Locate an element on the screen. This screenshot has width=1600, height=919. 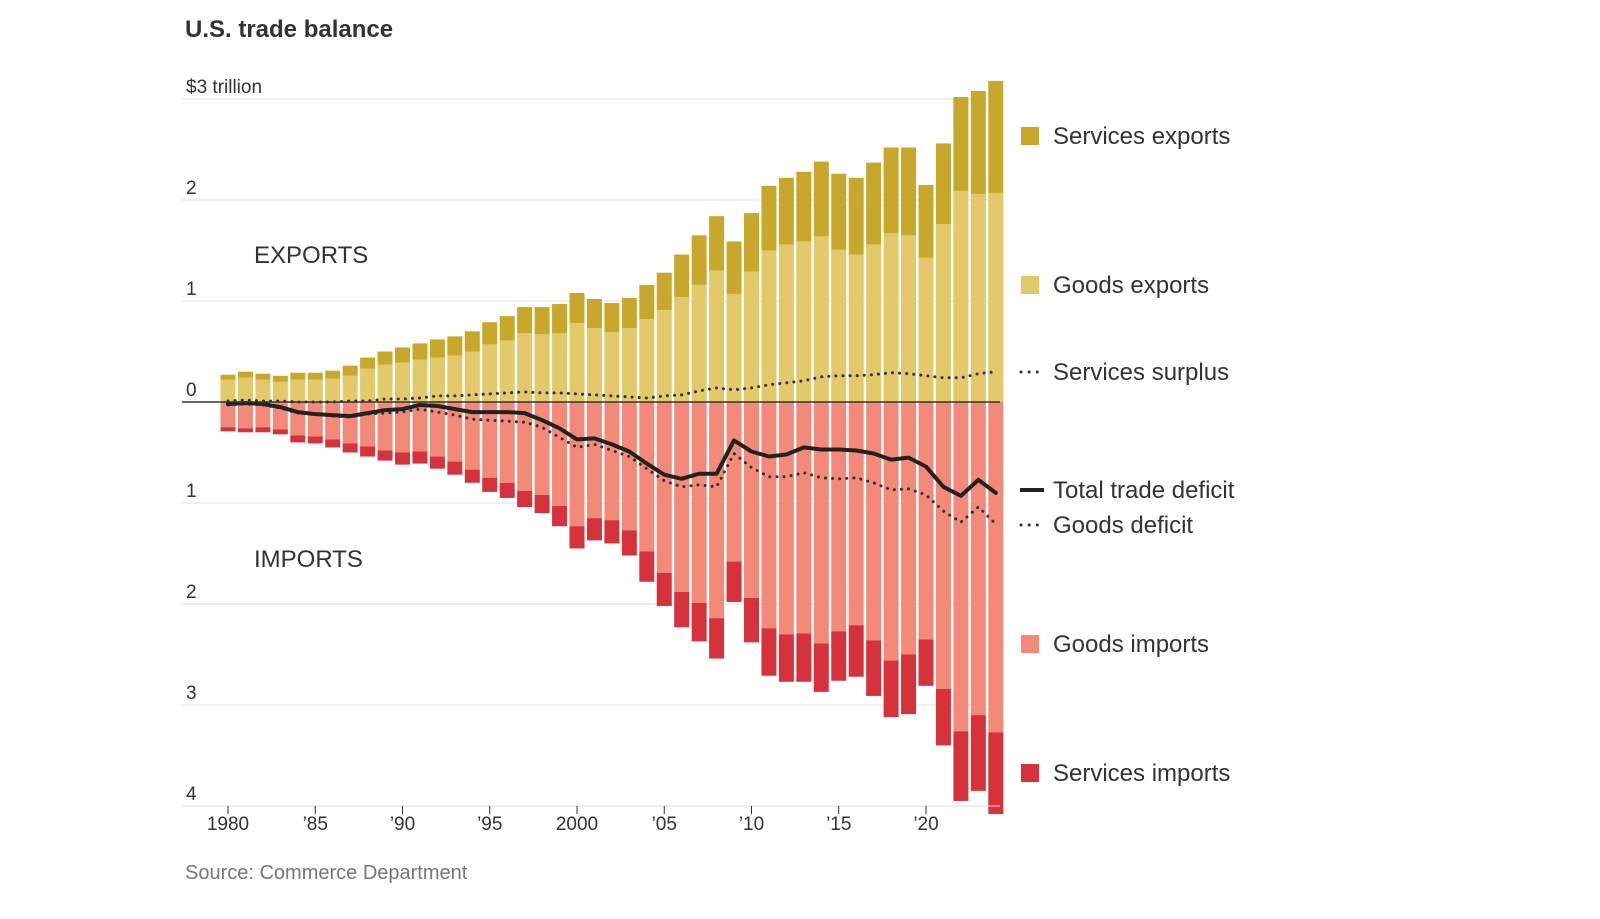
y-tick-label: $3 trillion is located at coordinates (224, 87).